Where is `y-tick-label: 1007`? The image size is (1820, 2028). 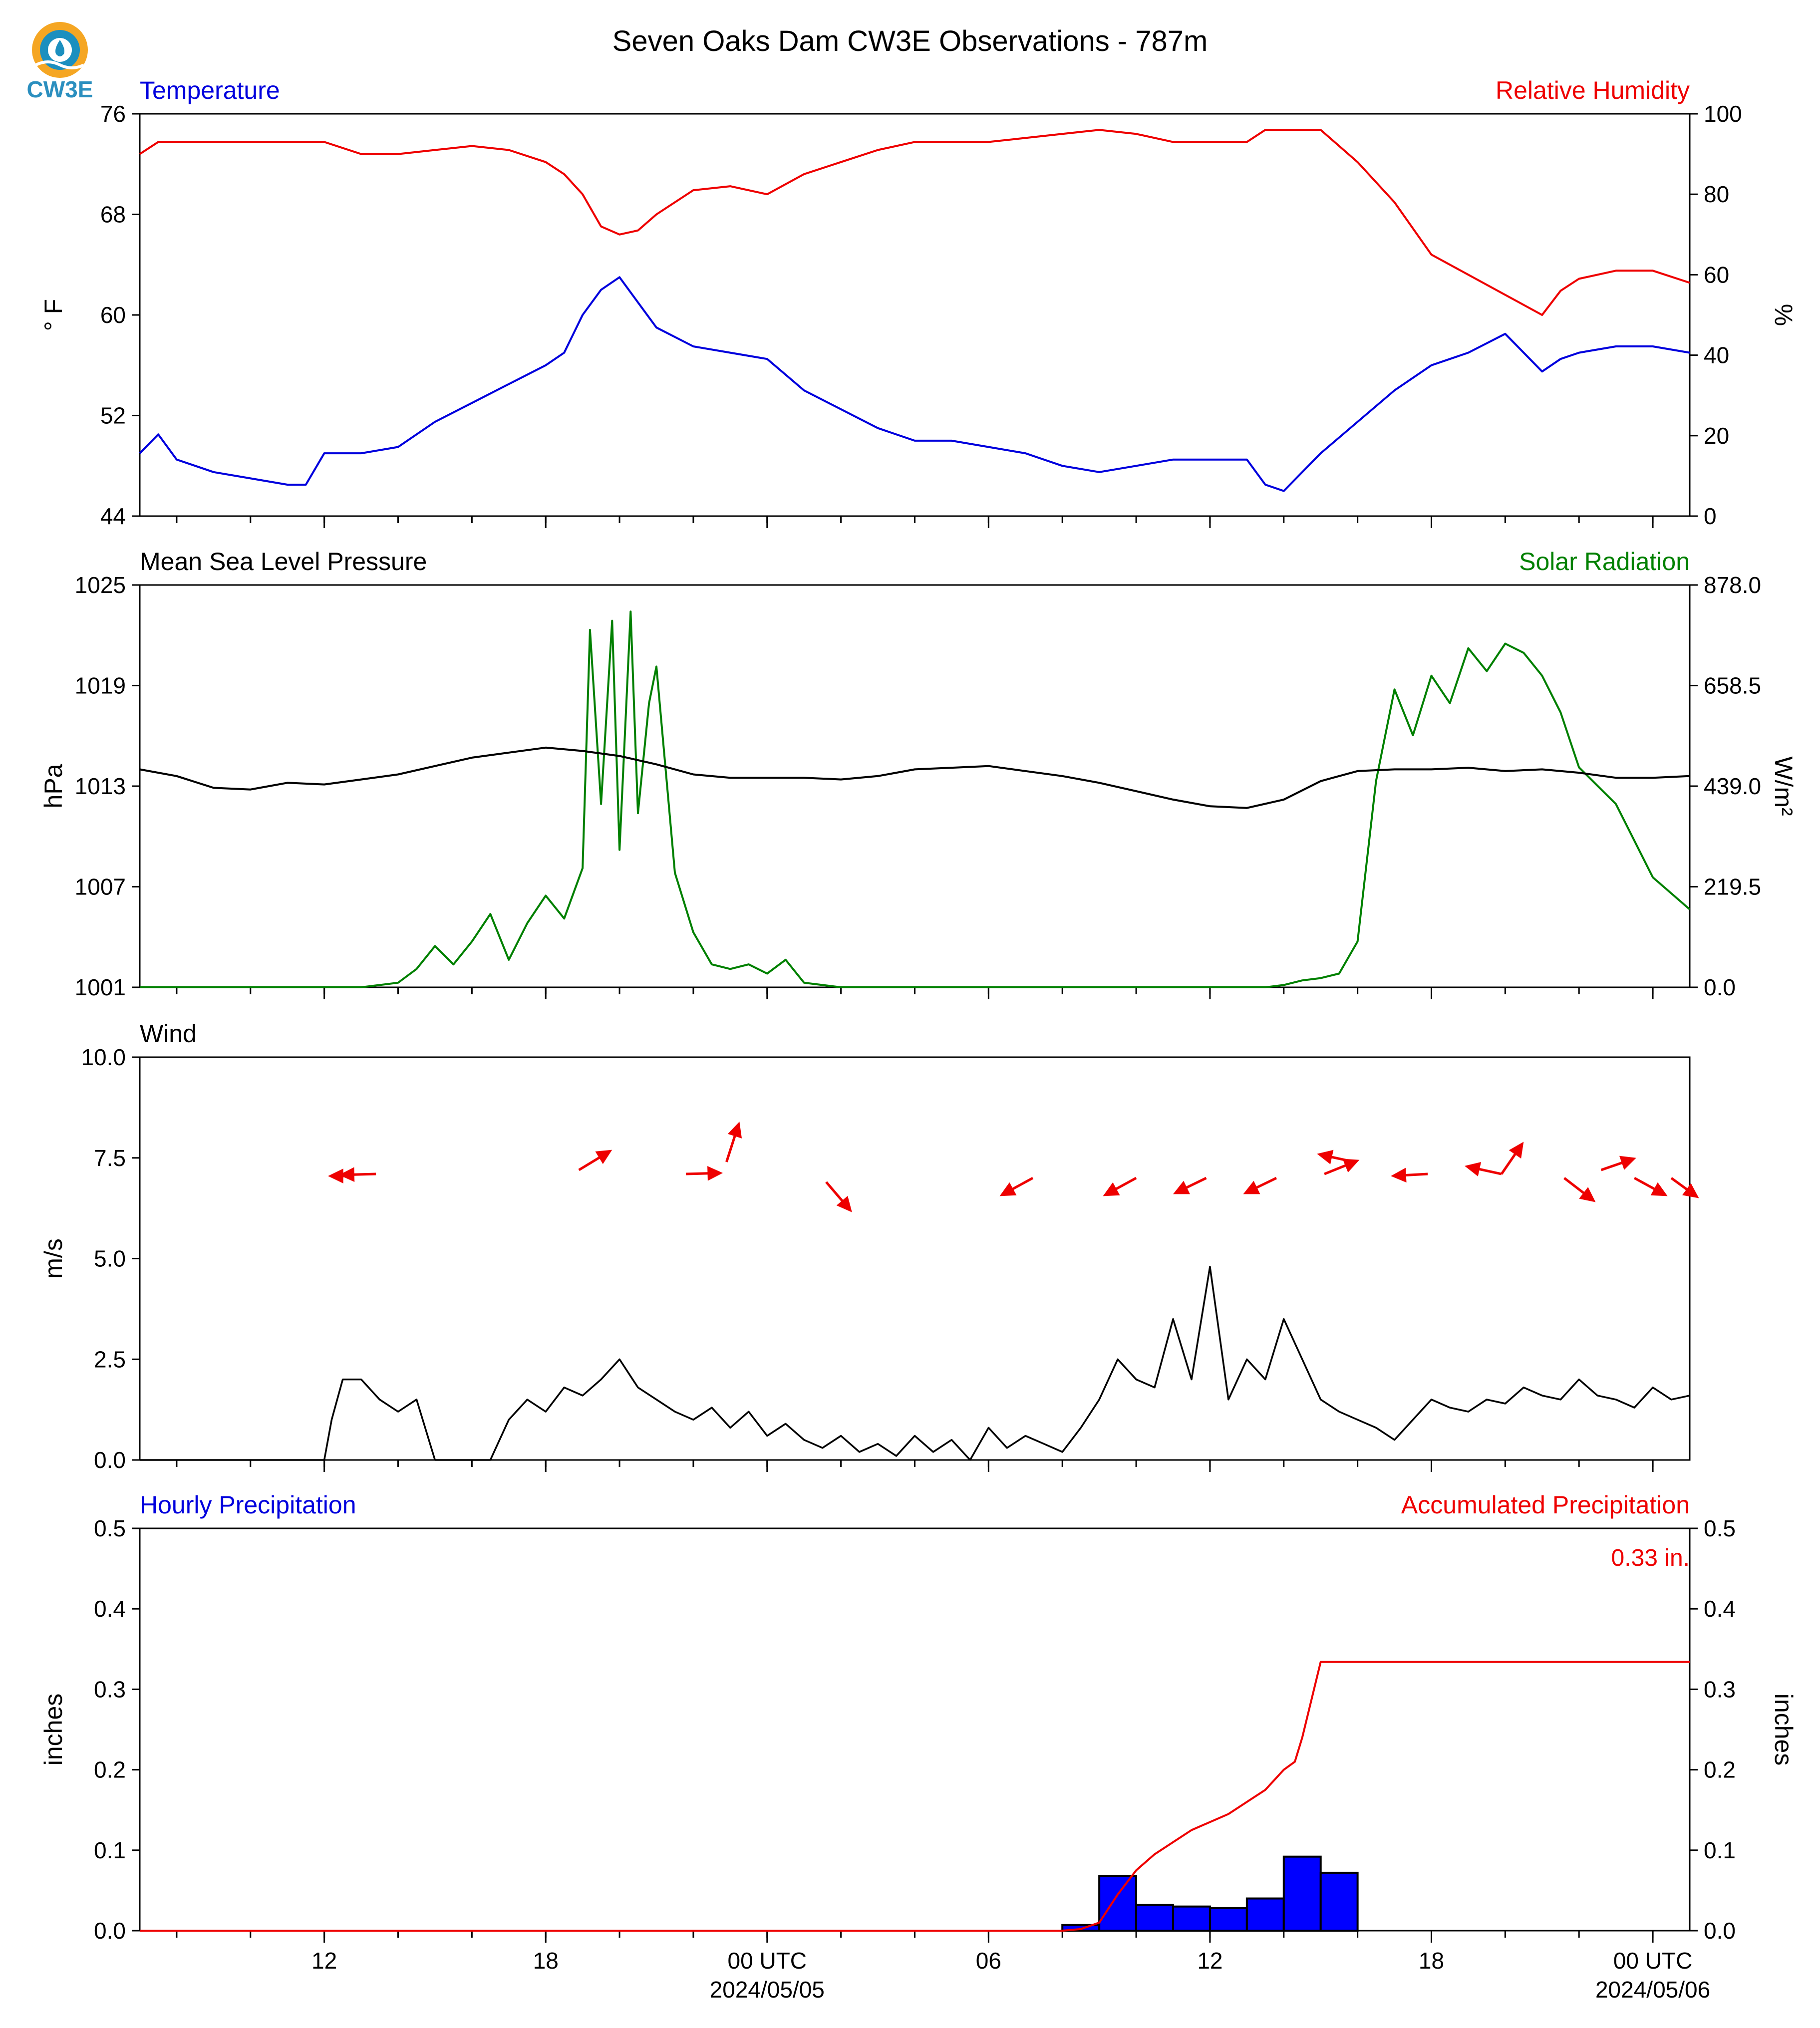 y-tick-label: 1007 is located at coordinates (100, 887).